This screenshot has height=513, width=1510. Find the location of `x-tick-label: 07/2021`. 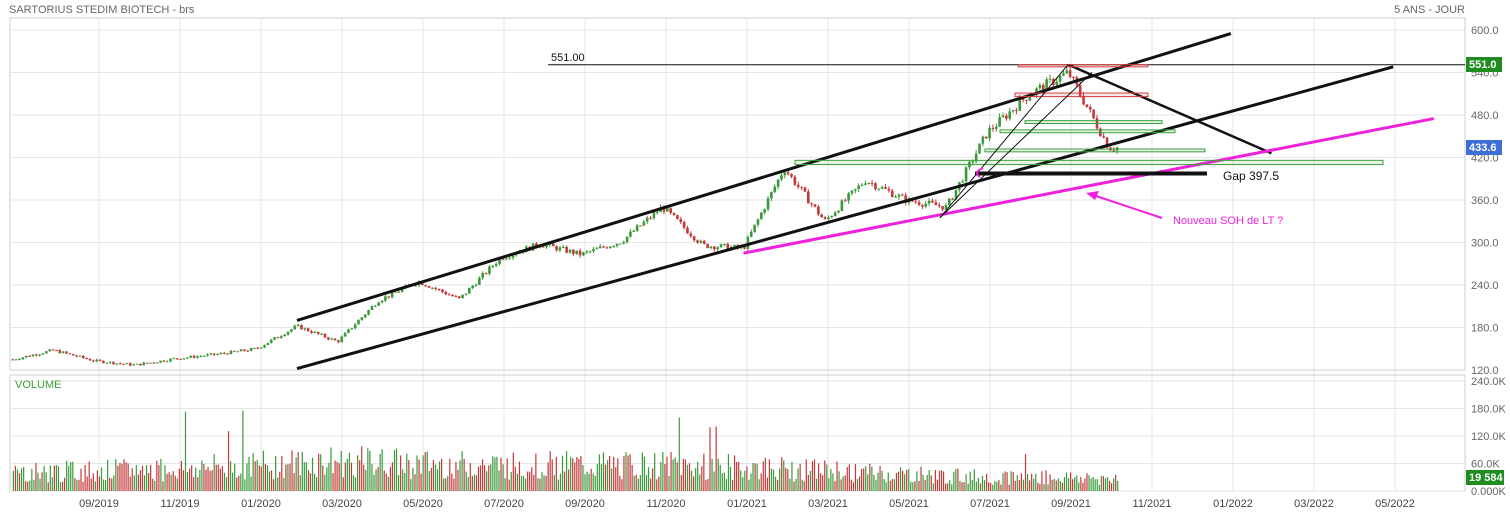

x-tick-label: 07/2021 is located at coordinates (990, 504).